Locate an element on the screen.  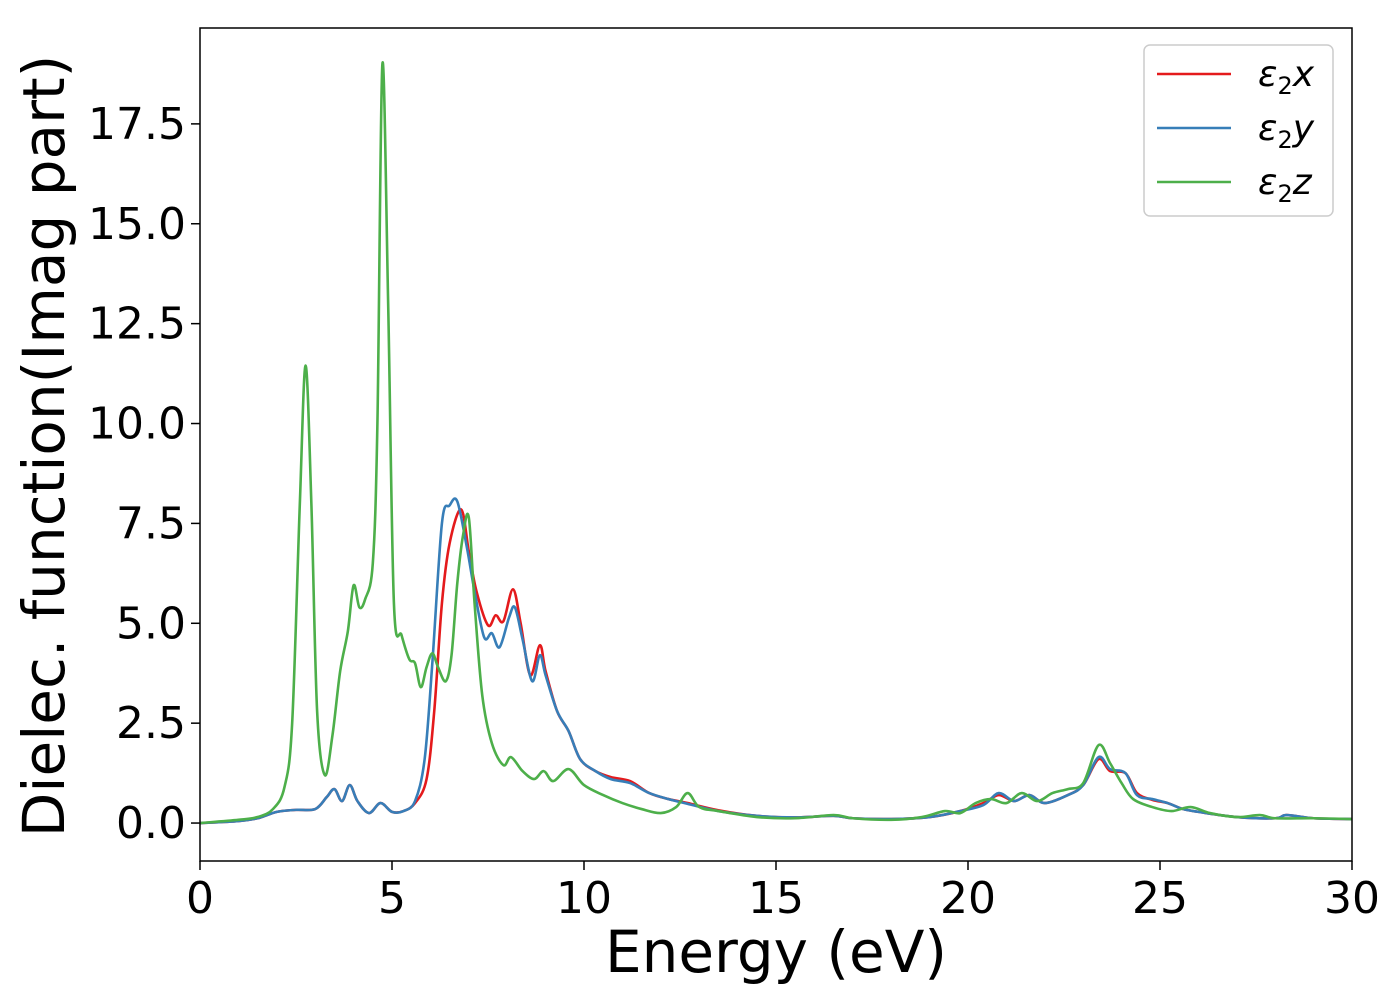
legend: ε2x ε2y ε2z is located at coordinates (1238, 130).